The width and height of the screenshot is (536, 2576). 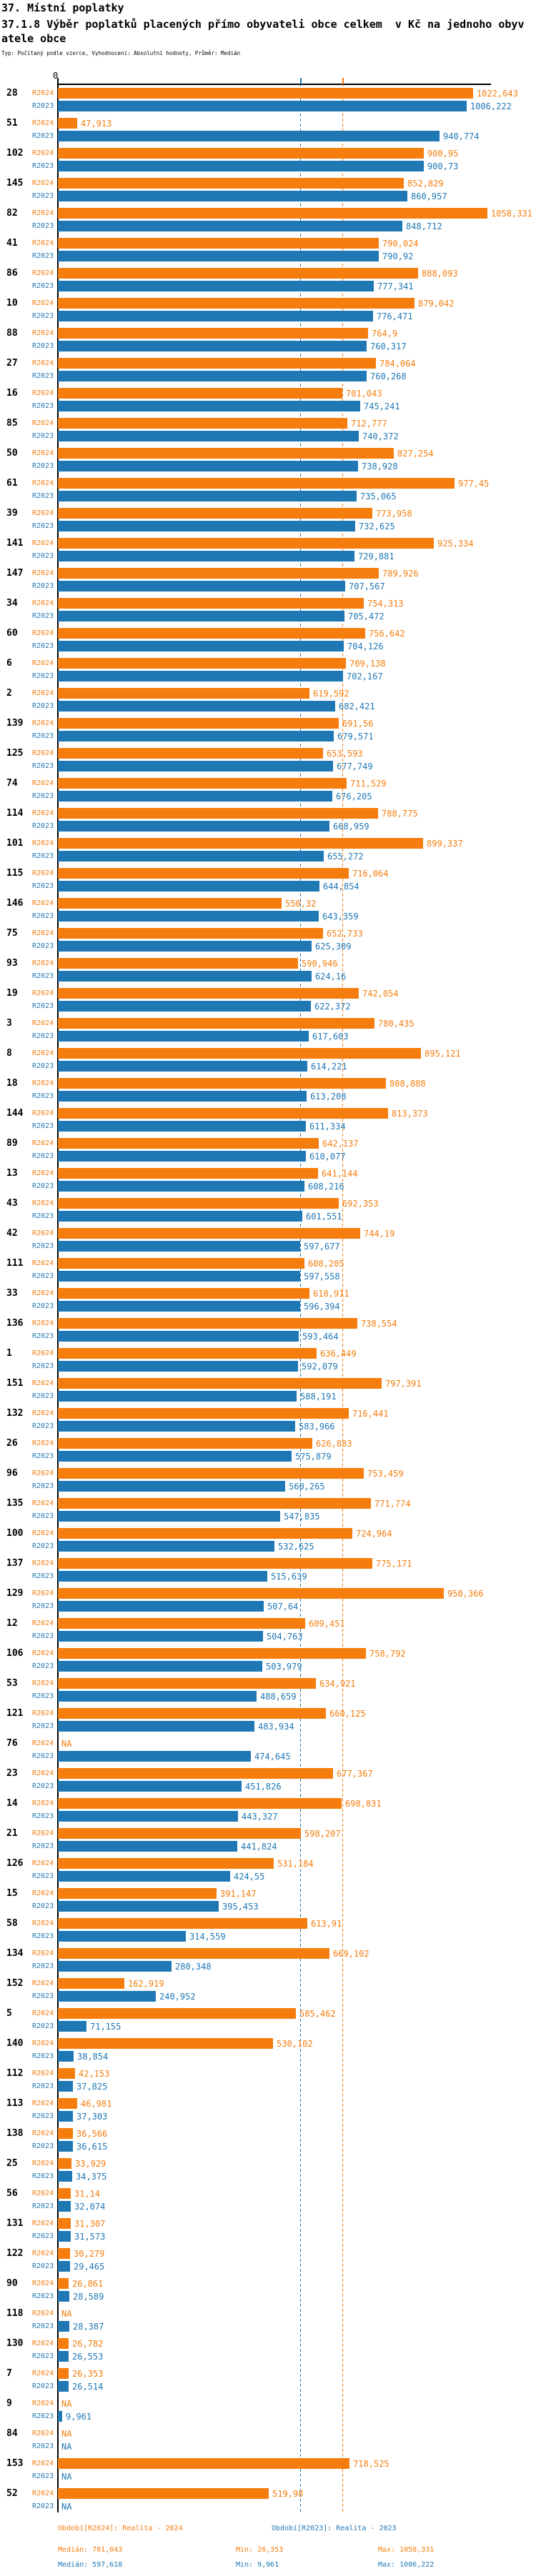 What do you see at coordinates (322, 1307) in the screenshot?
I see `bar-value-label: 596,394` at bounding box center [322, 1307].